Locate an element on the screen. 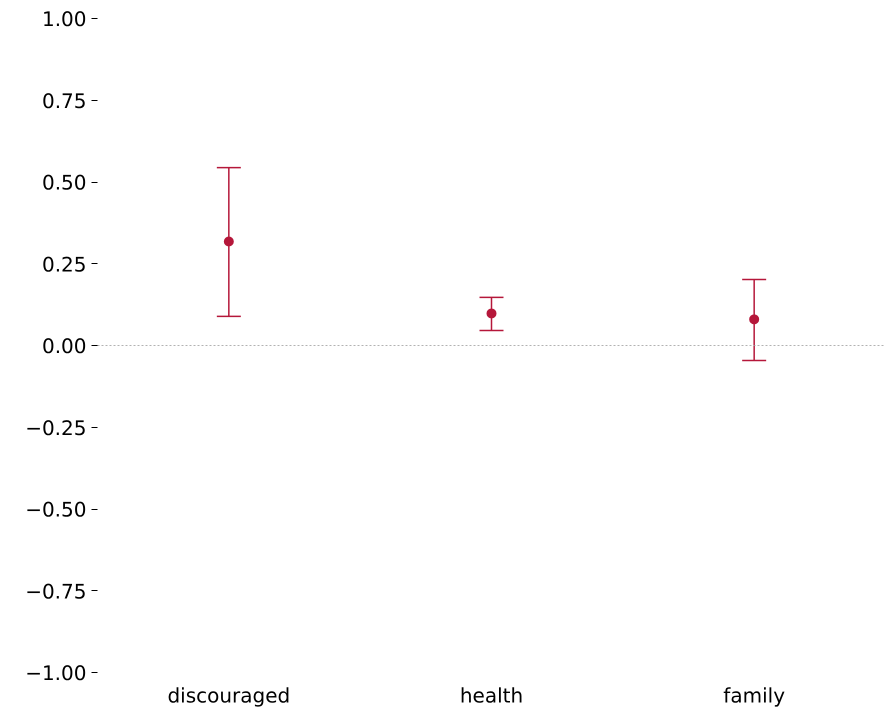 Image resolution: width=885 pixels, height=713 pixels. y-tick-label: 1.00 is located at coordinates (64, 19).